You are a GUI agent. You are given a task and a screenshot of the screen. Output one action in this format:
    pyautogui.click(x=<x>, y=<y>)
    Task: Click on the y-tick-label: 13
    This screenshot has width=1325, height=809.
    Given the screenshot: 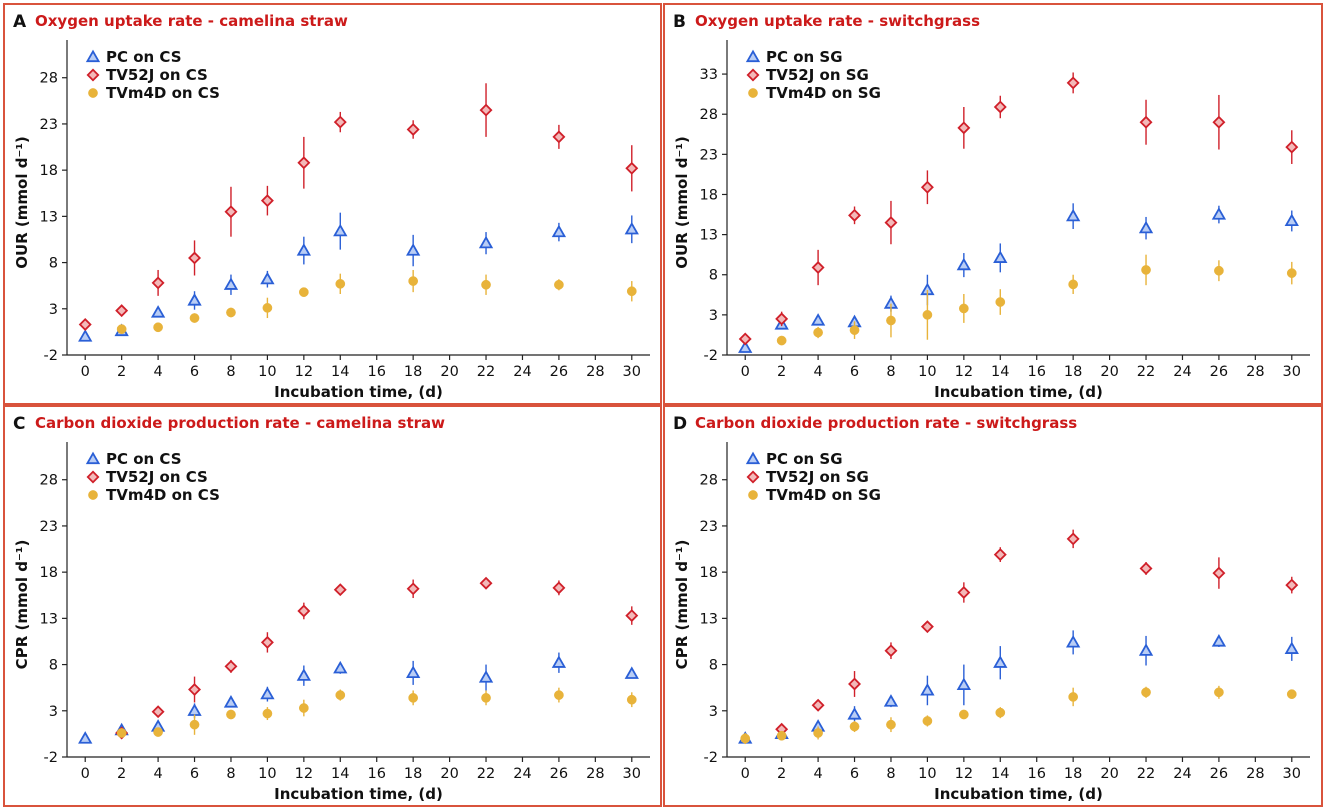 What is the action you would take?
    pyautogui.click(x=709, y=236)
    